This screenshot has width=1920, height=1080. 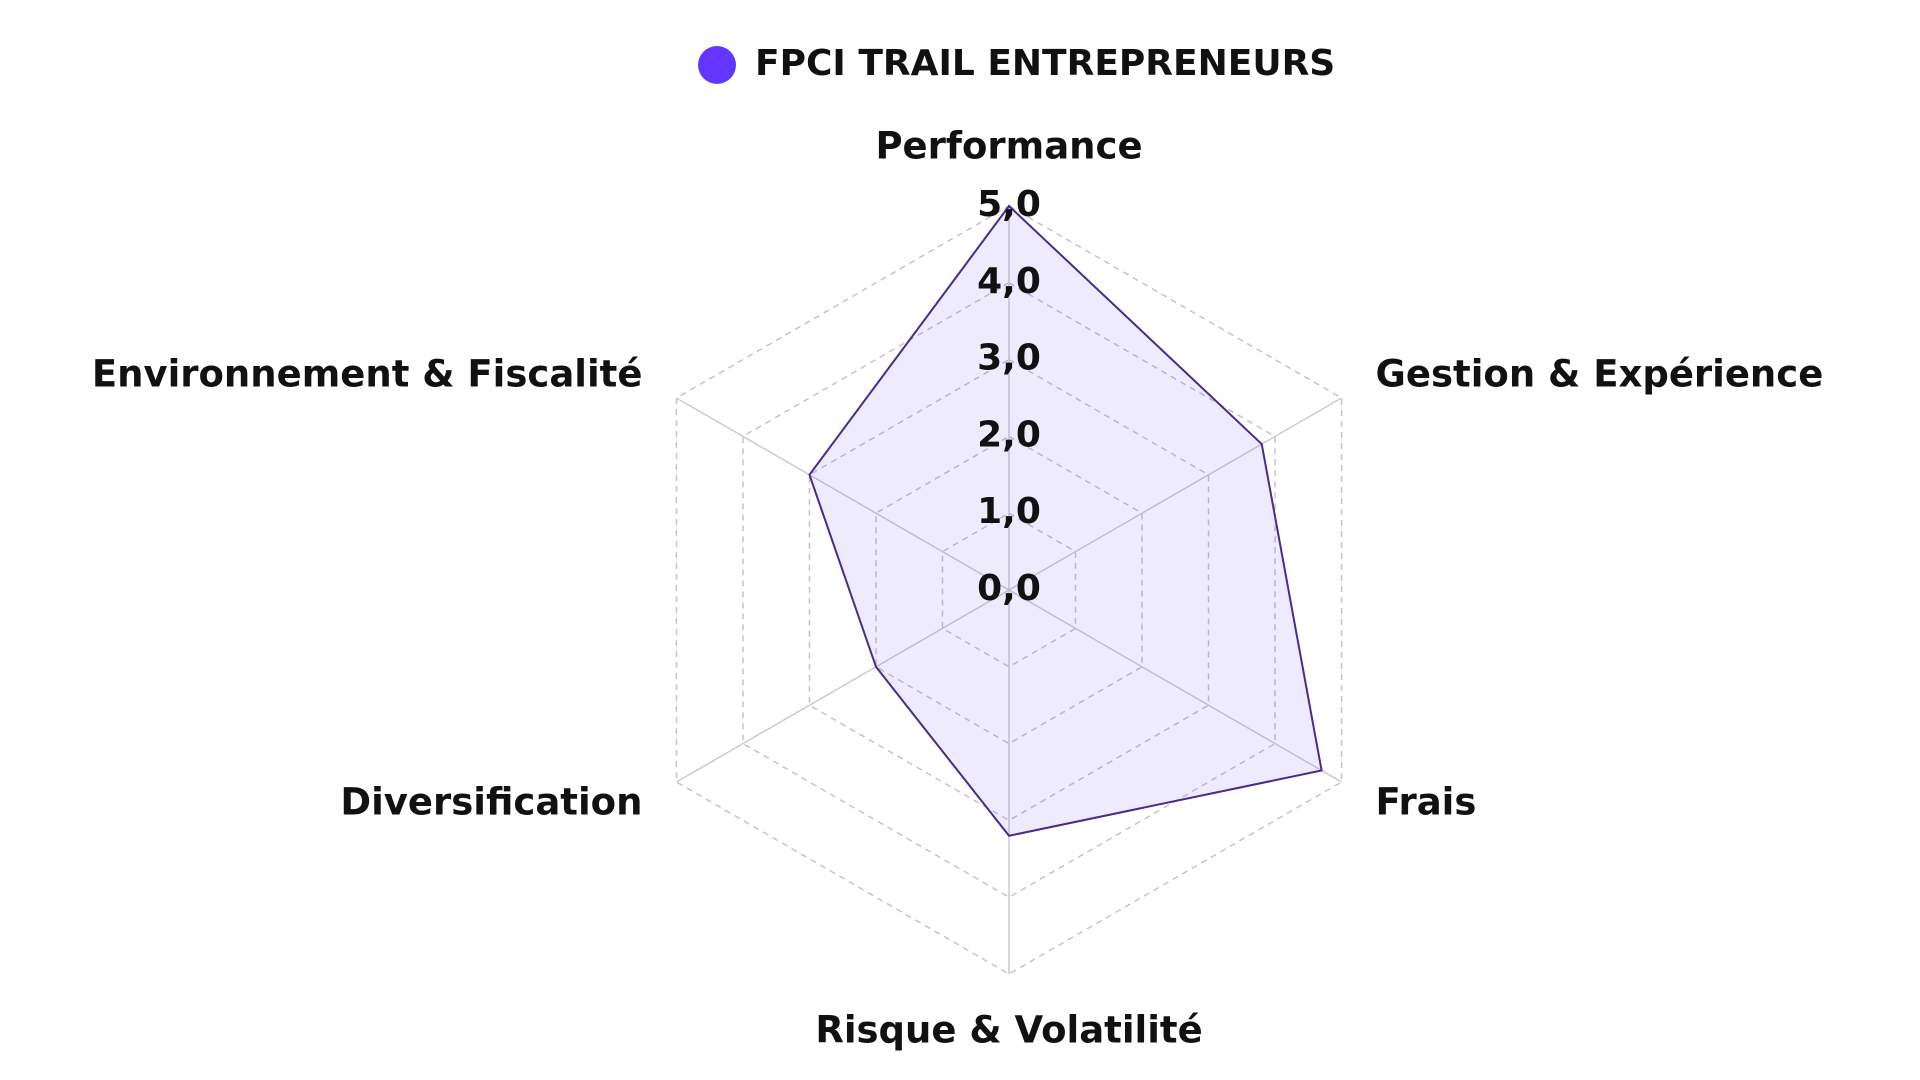 I want to click on axis-label: Frais, so click(x=1426, y=802).